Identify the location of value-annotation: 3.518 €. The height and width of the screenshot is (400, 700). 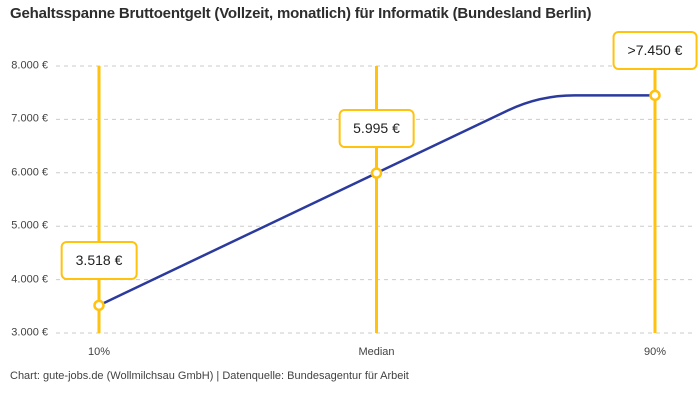
(99, 261).